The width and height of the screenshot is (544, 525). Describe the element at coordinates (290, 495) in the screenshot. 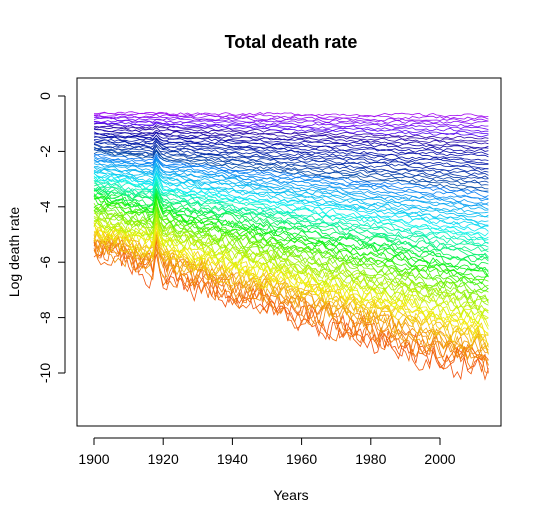

I see `x-axis-label: Years` at that location.